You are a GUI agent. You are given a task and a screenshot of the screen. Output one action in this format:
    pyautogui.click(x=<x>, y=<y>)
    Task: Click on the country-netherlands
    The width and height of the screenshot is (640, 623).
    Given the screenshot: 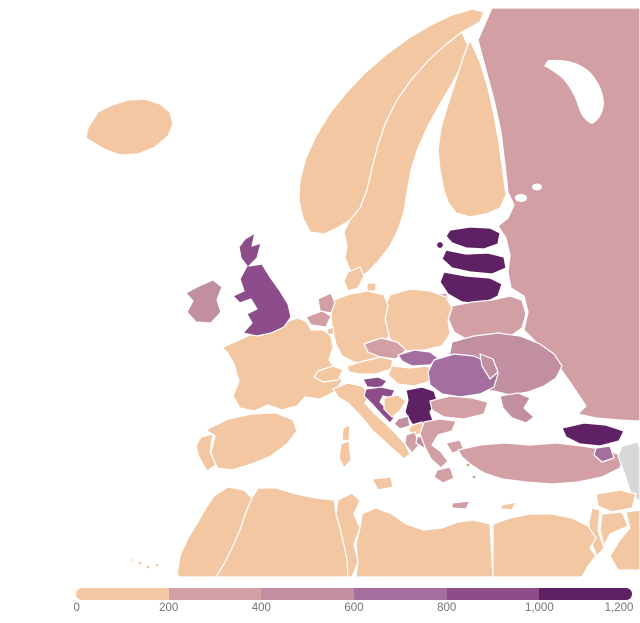 What is the action you would take?
    pyautogui.click(x=326, y=303)
    